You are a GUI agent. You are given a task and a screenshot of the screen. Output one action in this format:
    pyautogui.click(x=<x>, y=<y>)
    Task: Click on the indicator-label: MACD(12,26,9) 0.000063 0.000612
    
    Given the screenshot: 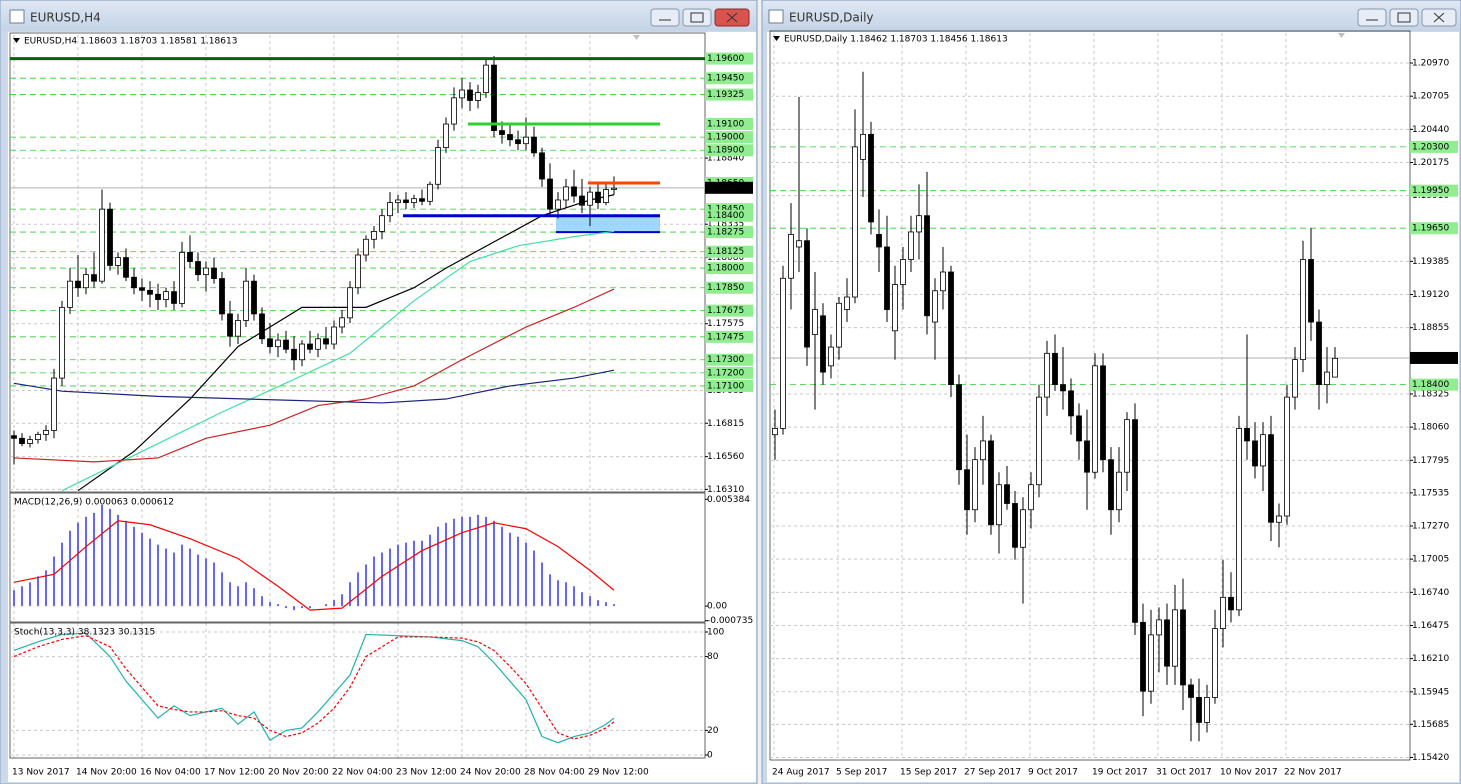 What is the action you would take?
    pyautogui.click(x=94, y=503)
    